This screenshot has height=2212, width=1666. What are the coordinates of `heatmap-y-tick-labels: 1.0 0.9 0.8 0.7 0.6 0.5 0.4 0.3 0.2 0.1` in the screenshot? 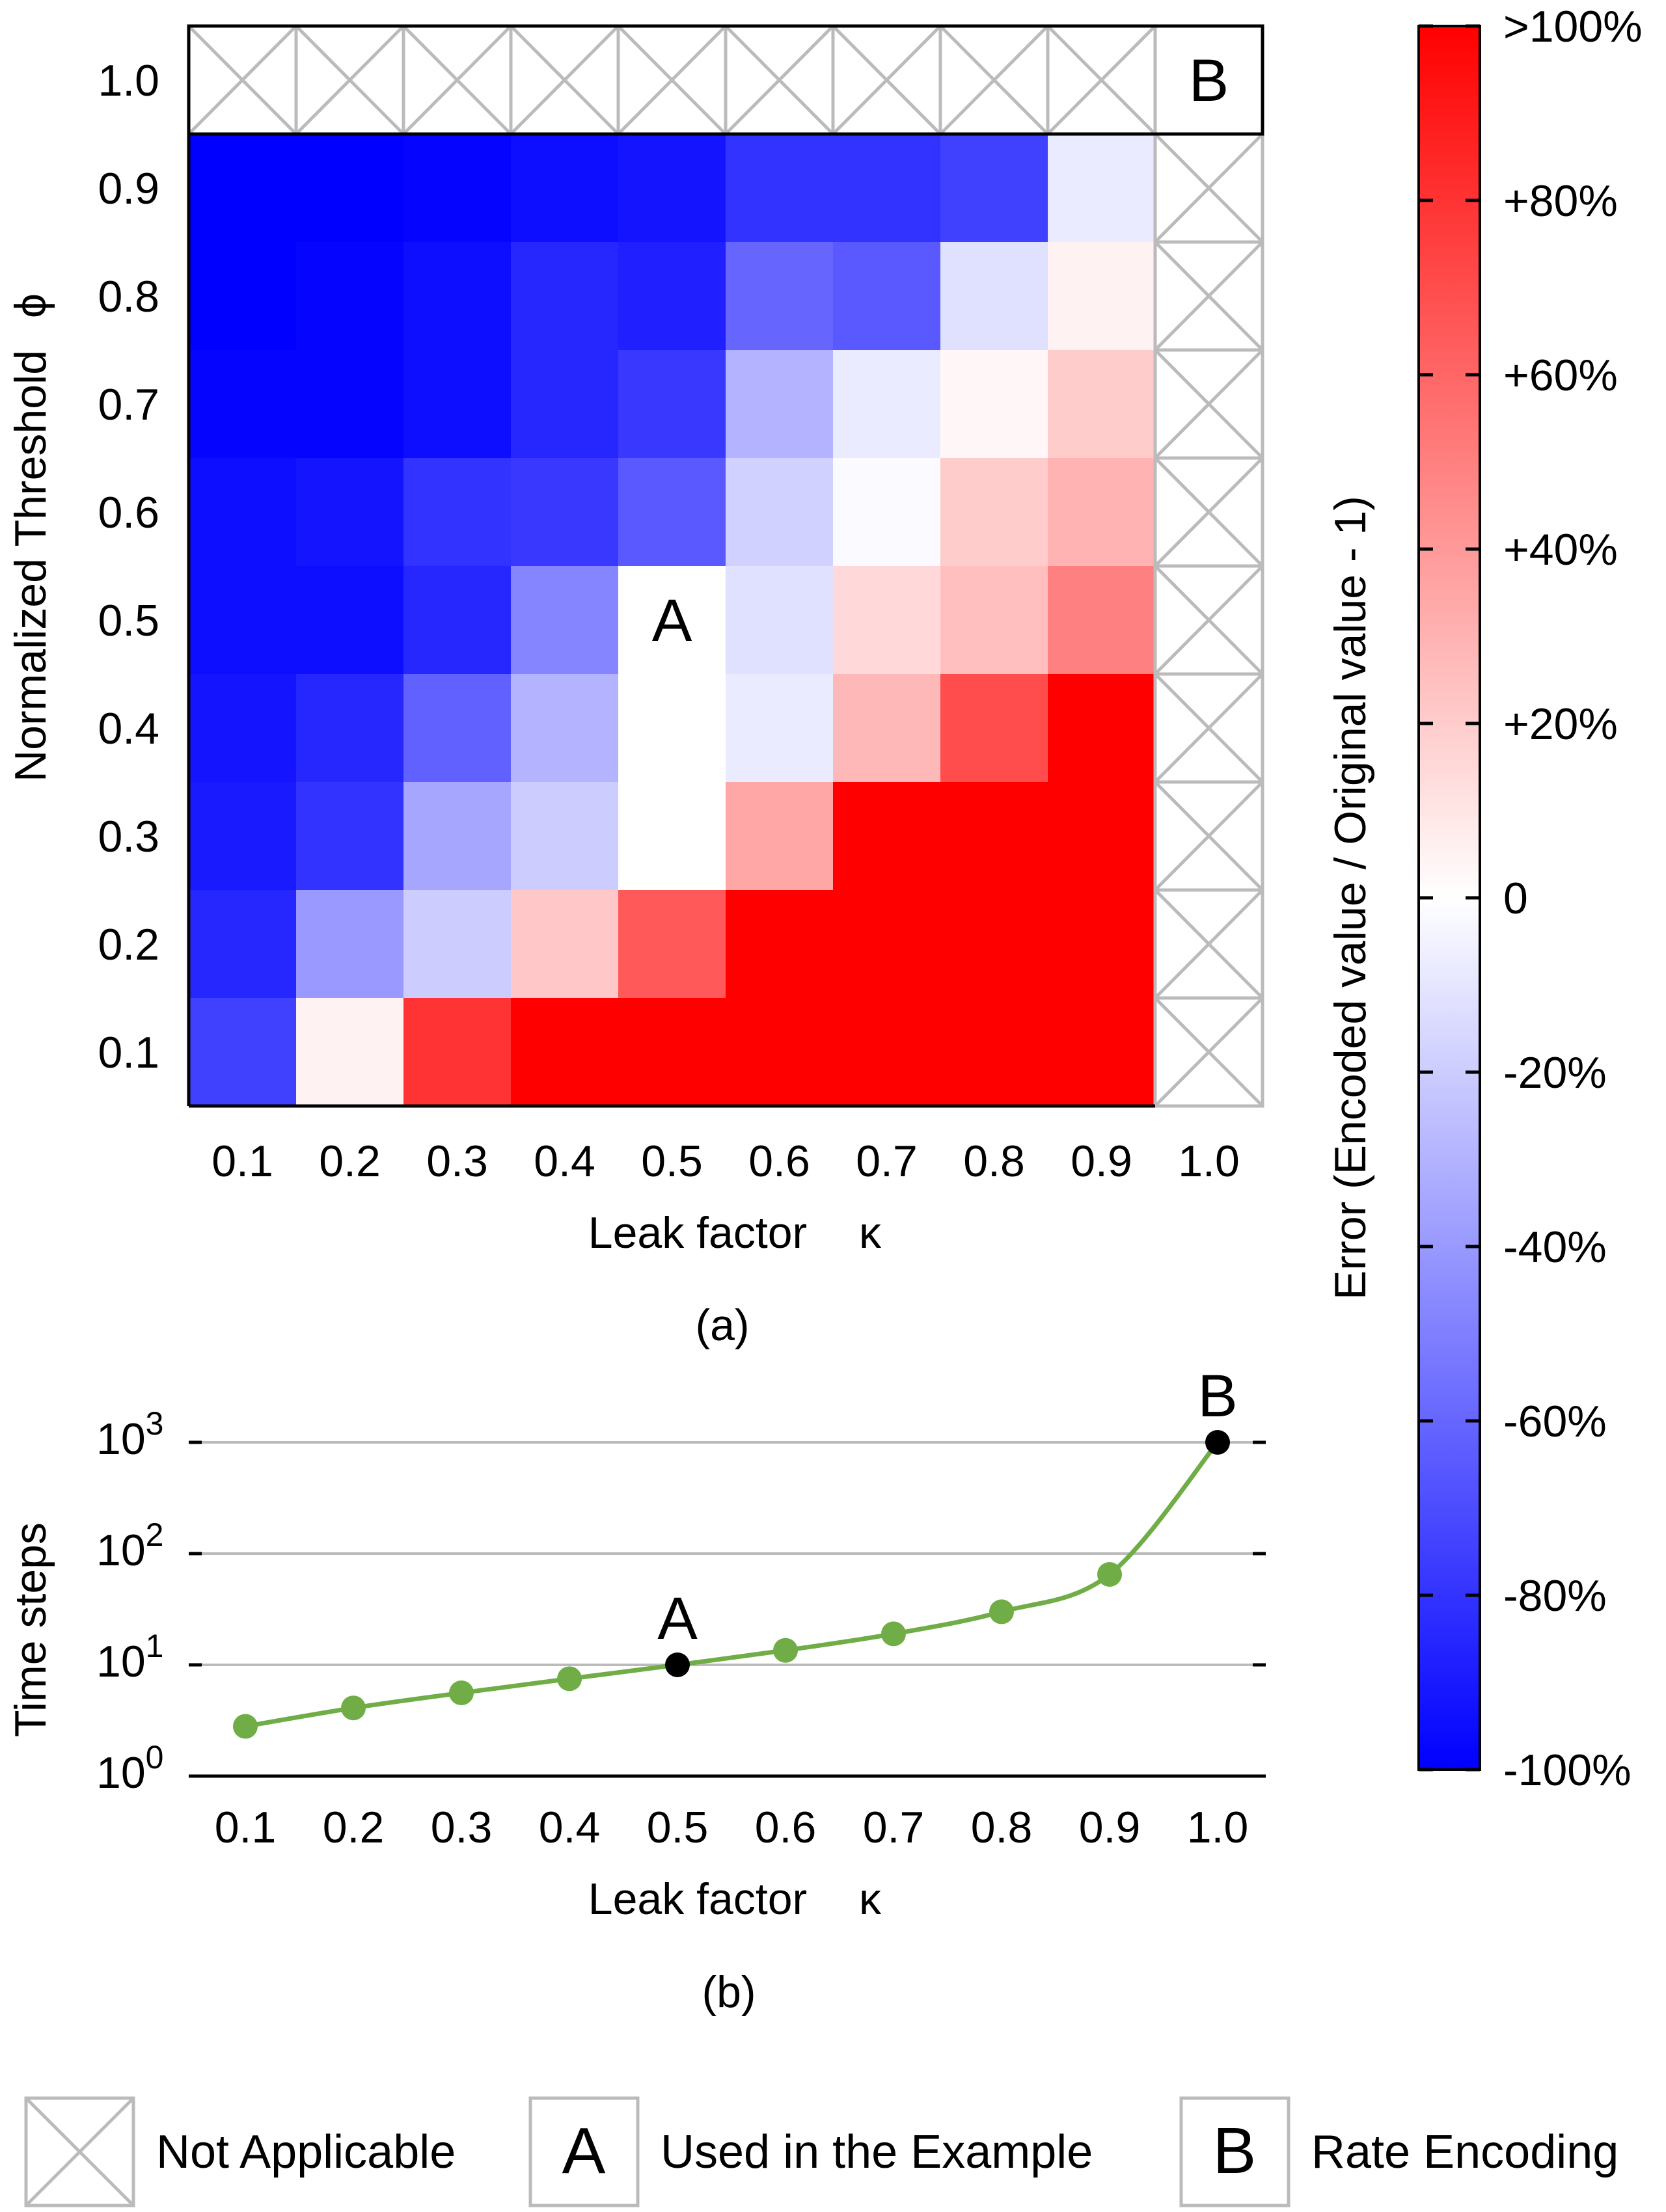 It's located at (128, 566).